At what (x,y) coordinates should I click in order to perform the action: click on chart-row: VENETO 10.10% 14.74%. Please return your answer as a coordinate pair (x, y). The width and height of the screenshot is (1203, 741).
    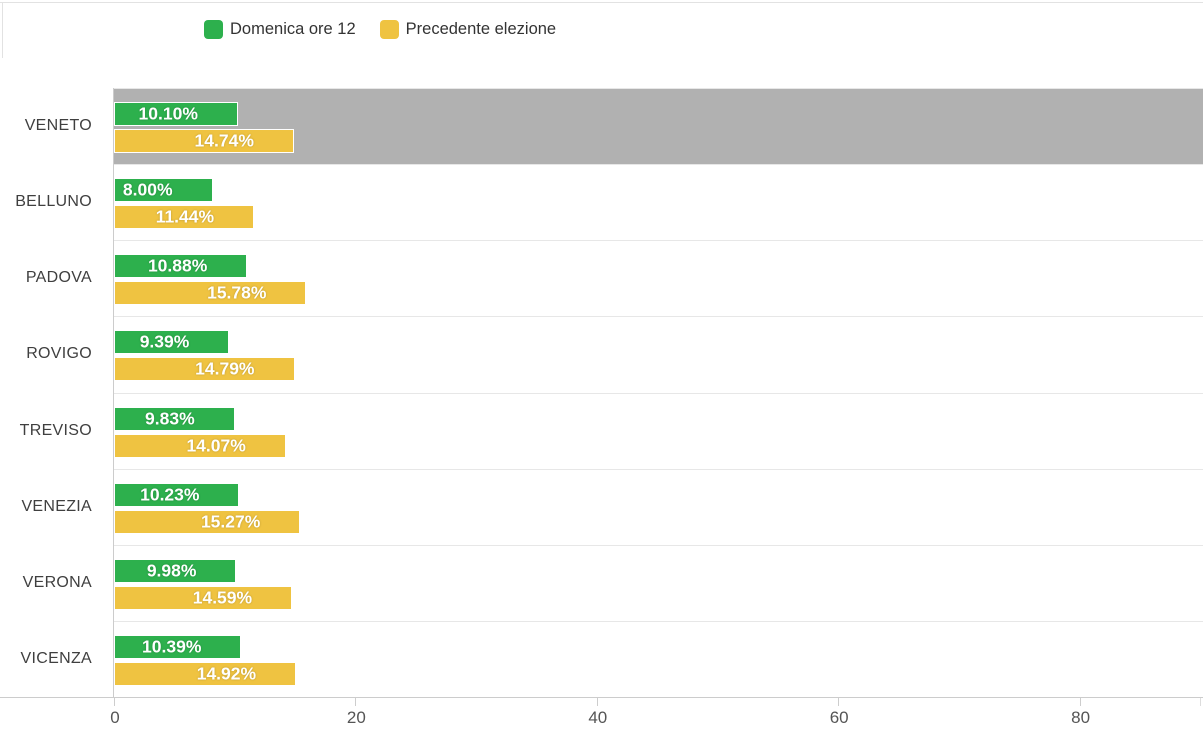
    Looking at the image, I should click on (601, 126).